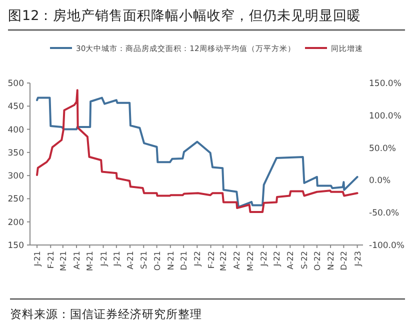  I want to click on x-tick-label: O-22, so click(317, 261).